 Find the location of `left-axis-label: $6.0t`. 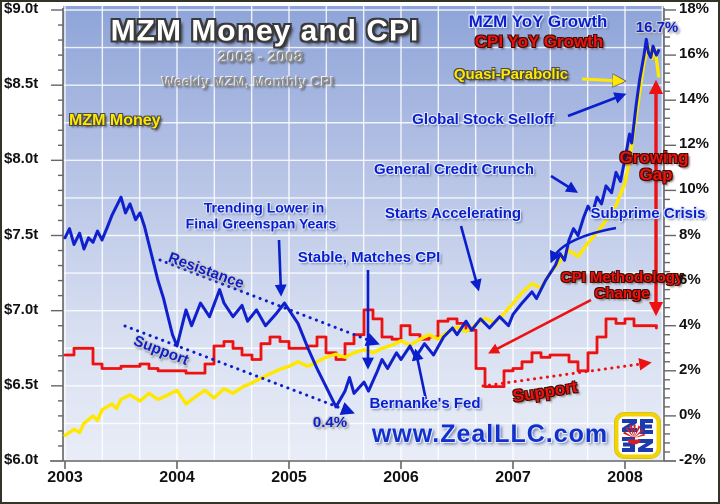

left-axis-label: $6.0t is located at coordinates (21, 459).